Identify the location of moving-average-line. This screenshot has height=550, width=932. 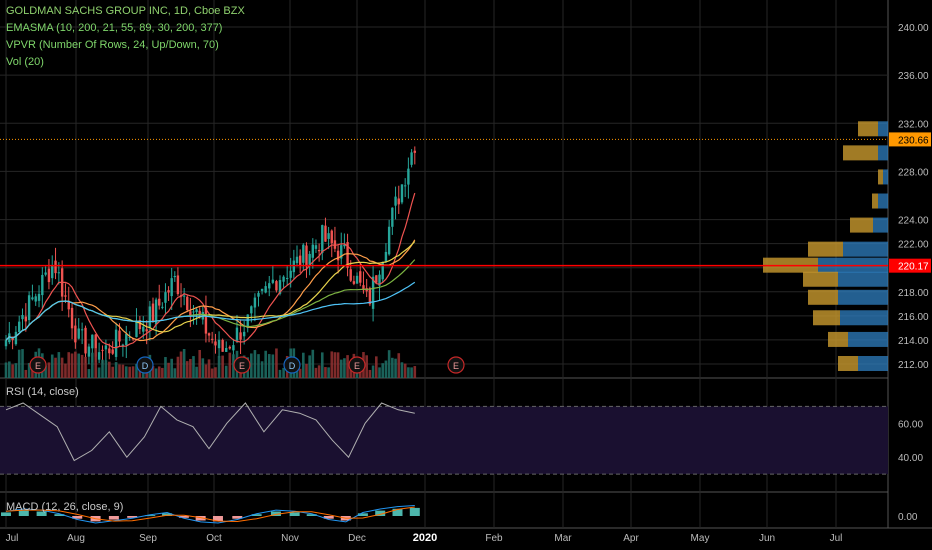
(210, 311).